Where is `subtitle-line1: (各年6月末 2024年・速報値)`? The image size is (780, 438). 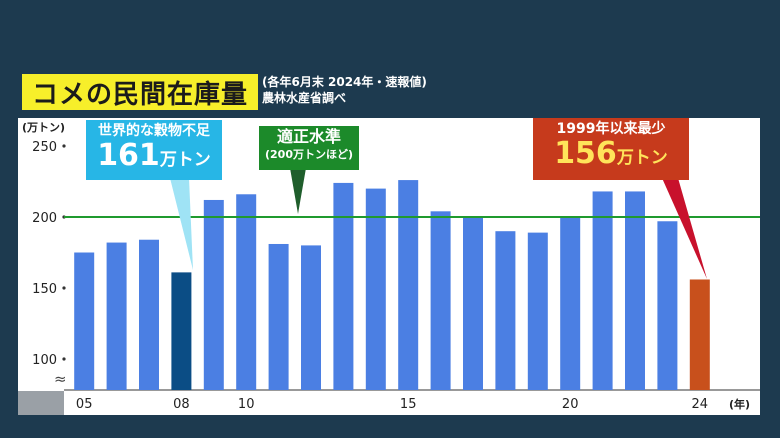 subtitle-line1: (各年6月末 2024年・速報値) is located at coordinates (344, 82).